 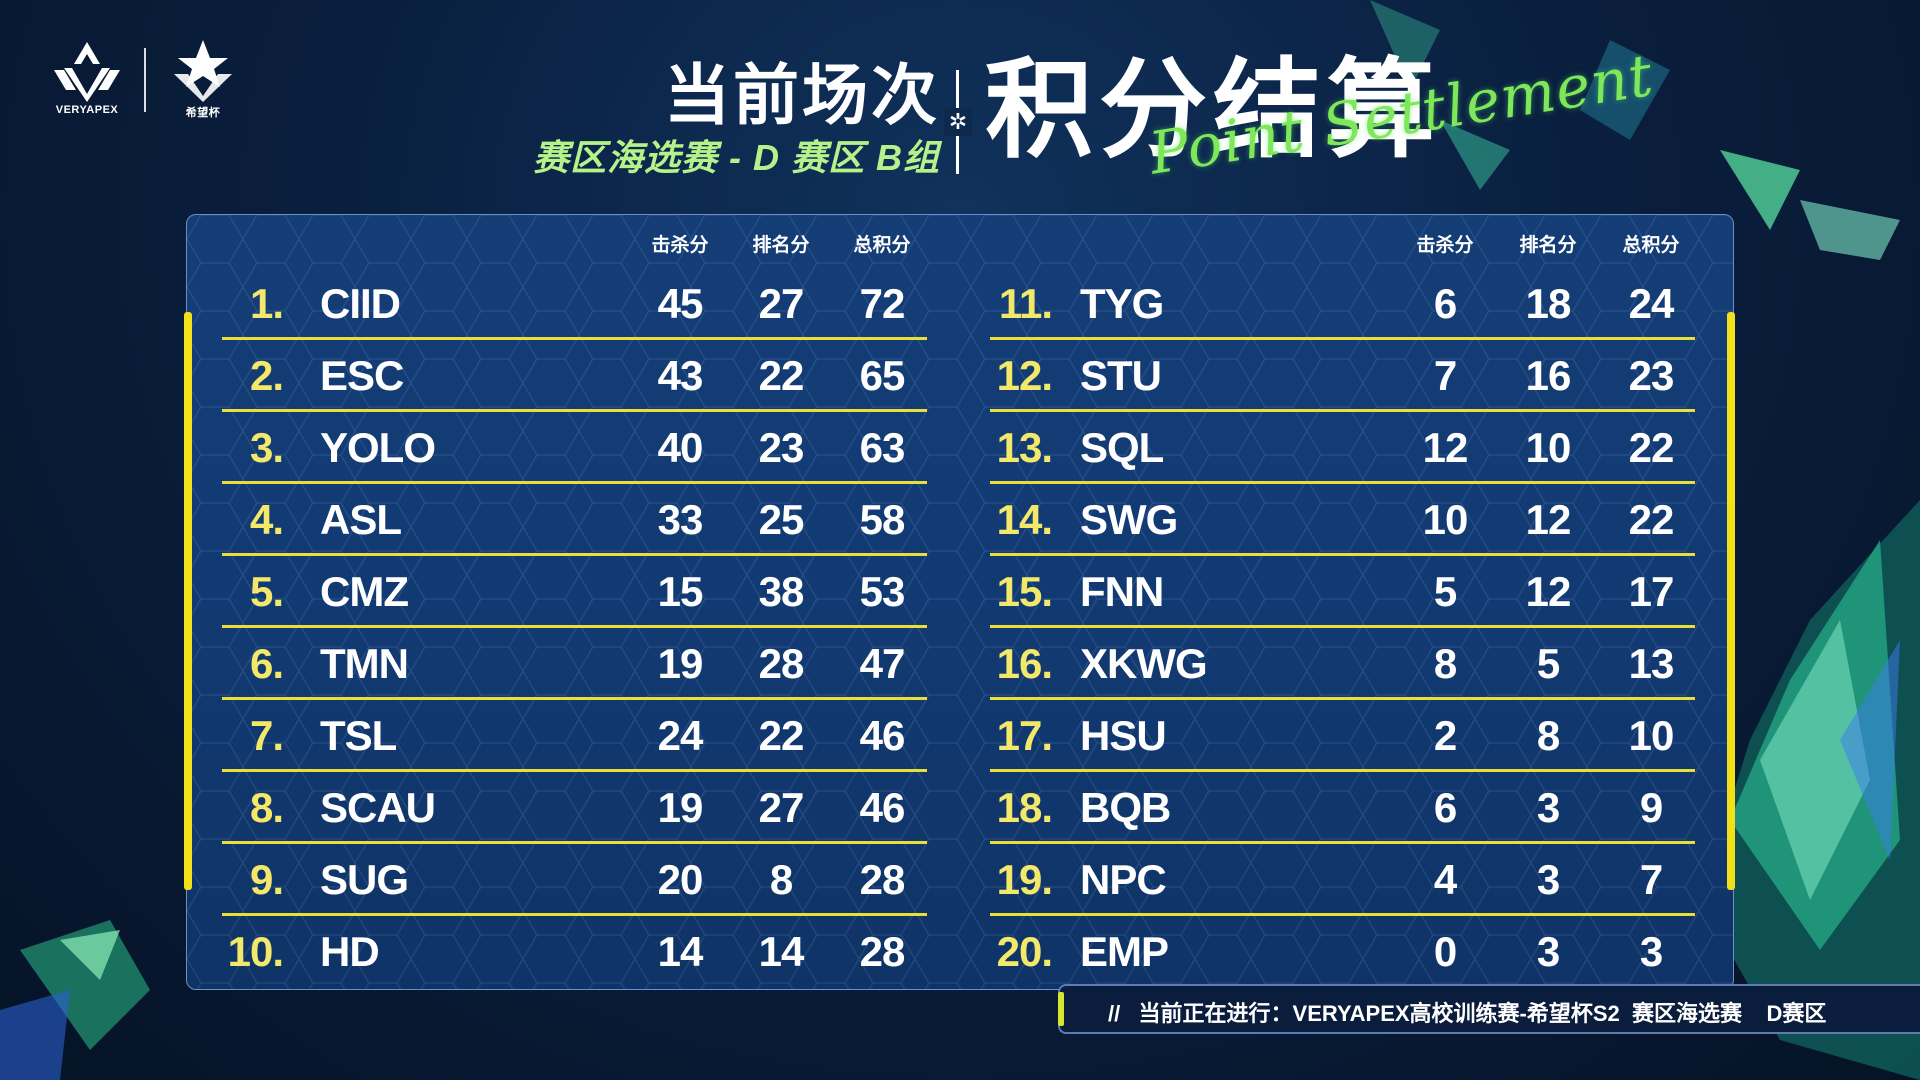 I want to click on xiwangbei-logo-icon, so click(x=203, y=71).